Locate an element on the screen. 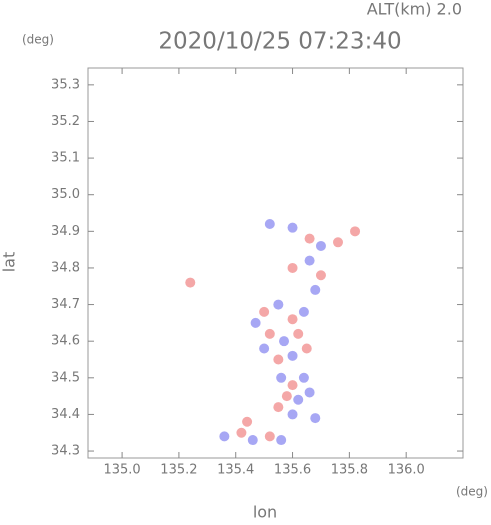 Image resolution: width=491 pixels, height=525 pixels. x-tick-label: 135.4 is located at coordinates (235, 470).